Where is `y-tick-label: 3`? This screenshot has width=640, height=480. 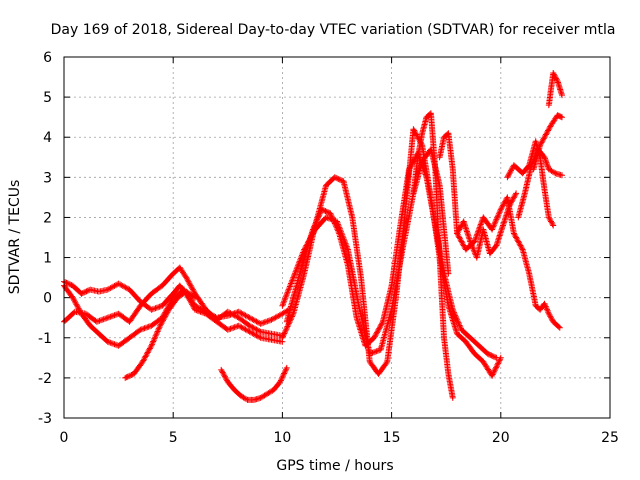
y-tick-label: 3 is located at coordinates (47, 178).